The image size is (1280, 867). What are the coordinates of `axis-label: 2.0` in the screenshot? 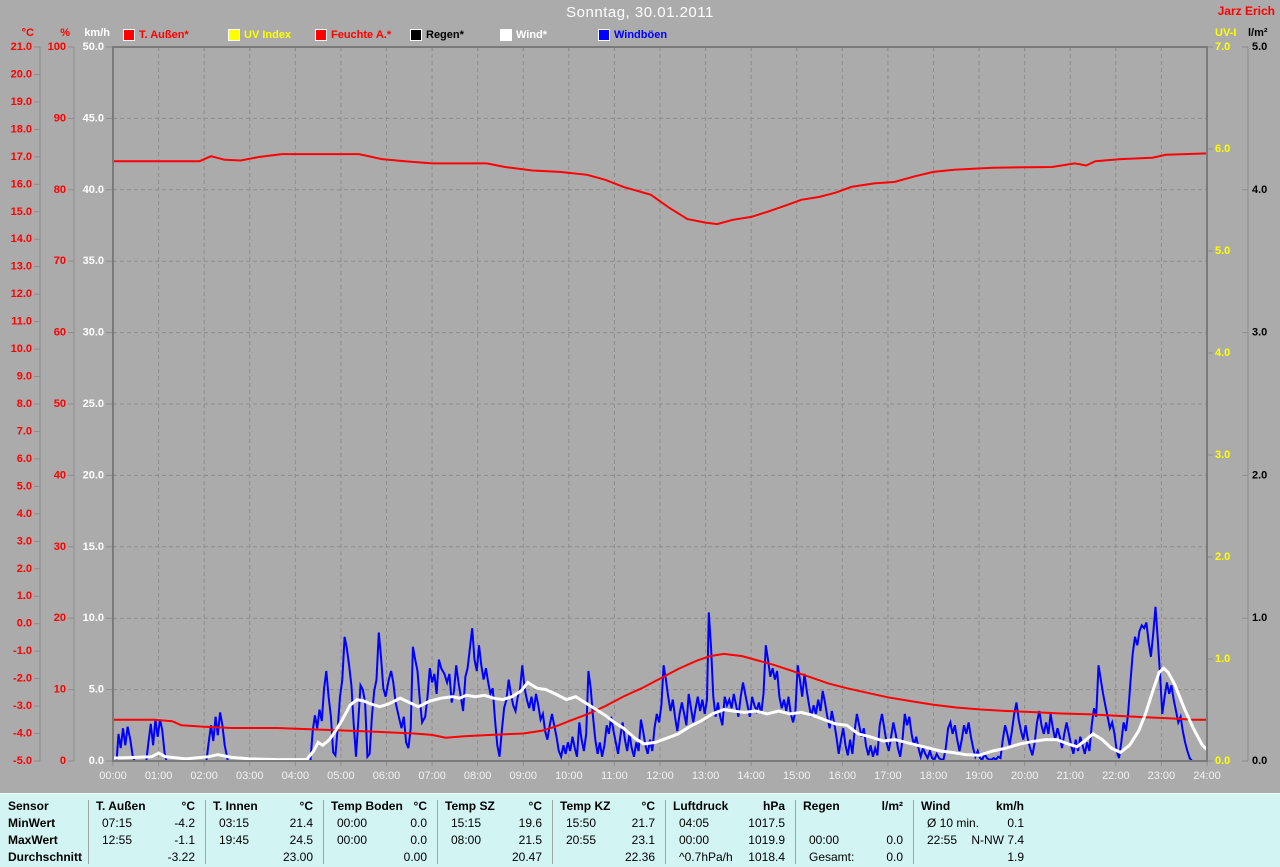 It's located at (1222, 557).